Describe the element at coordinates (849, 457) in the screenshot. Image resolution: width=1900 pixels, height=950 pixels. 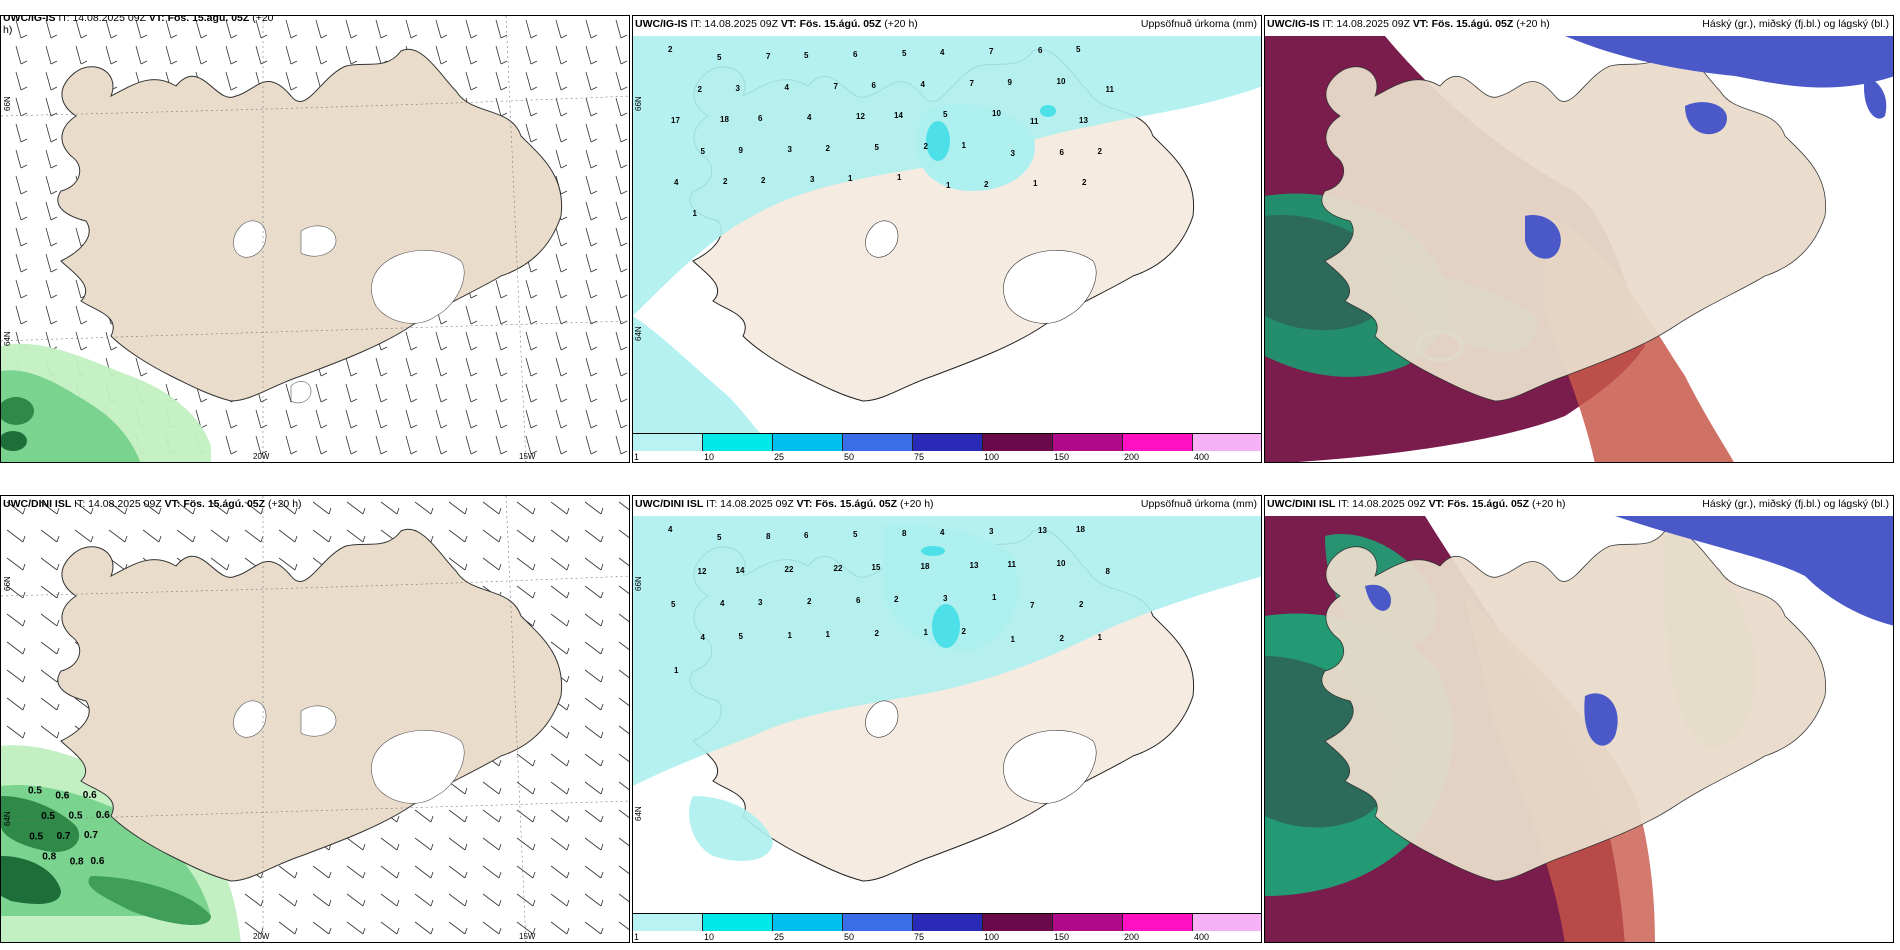
I see `colorbar-tick-label: 50` at that location.